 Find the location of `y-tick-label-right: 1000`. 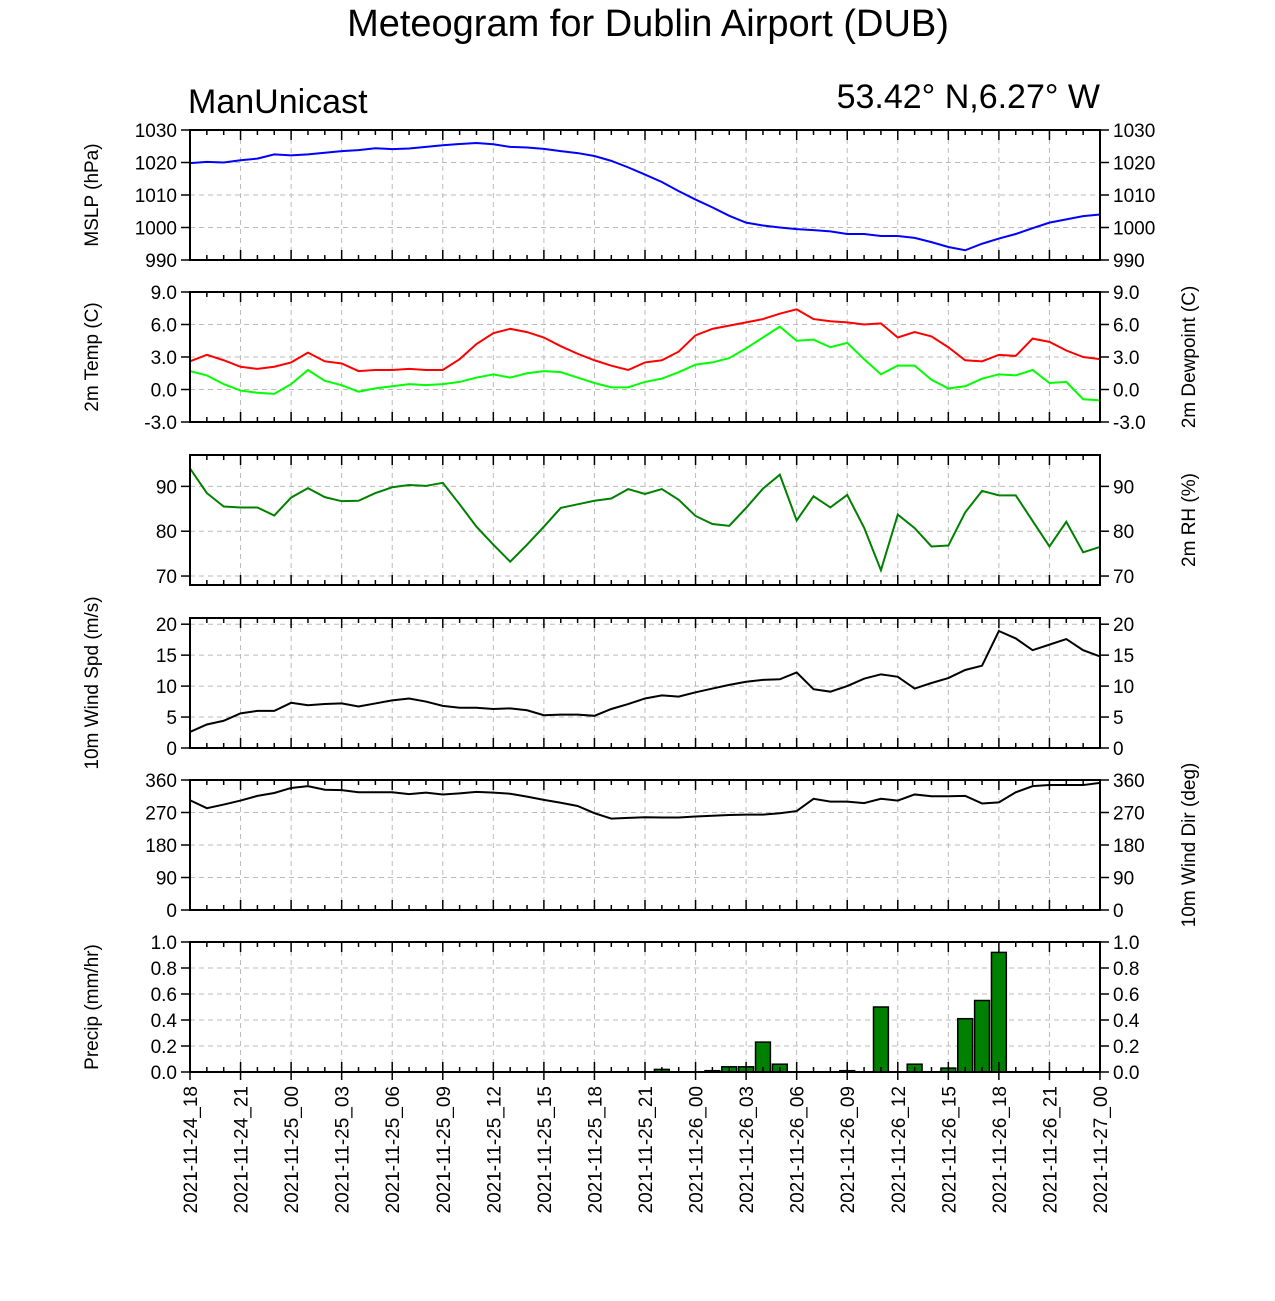

y-tick-label-right: 1000 is located at coordinates (1134, 229).